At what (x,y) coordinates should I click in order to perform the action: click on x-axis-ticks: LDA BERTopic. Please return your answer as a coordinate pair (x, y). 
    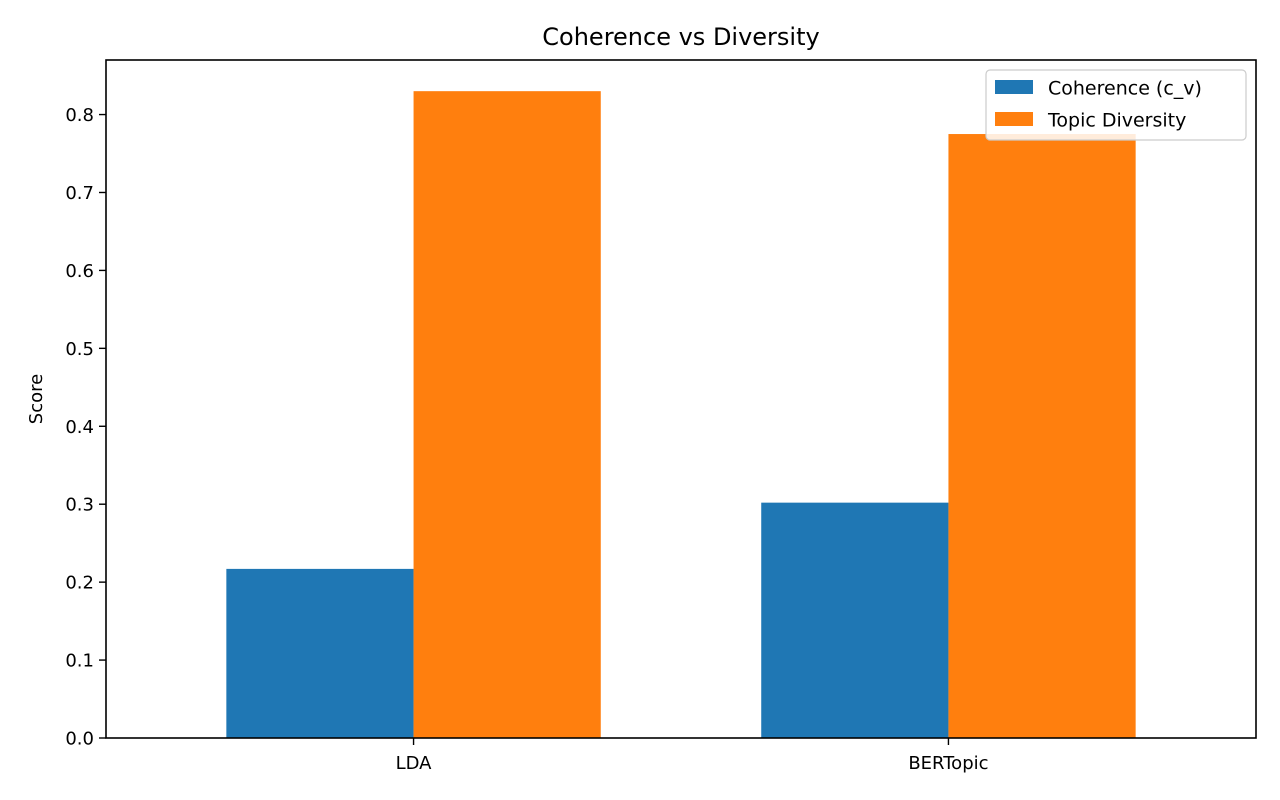
    Looking at the image, I should click on (692, 756).